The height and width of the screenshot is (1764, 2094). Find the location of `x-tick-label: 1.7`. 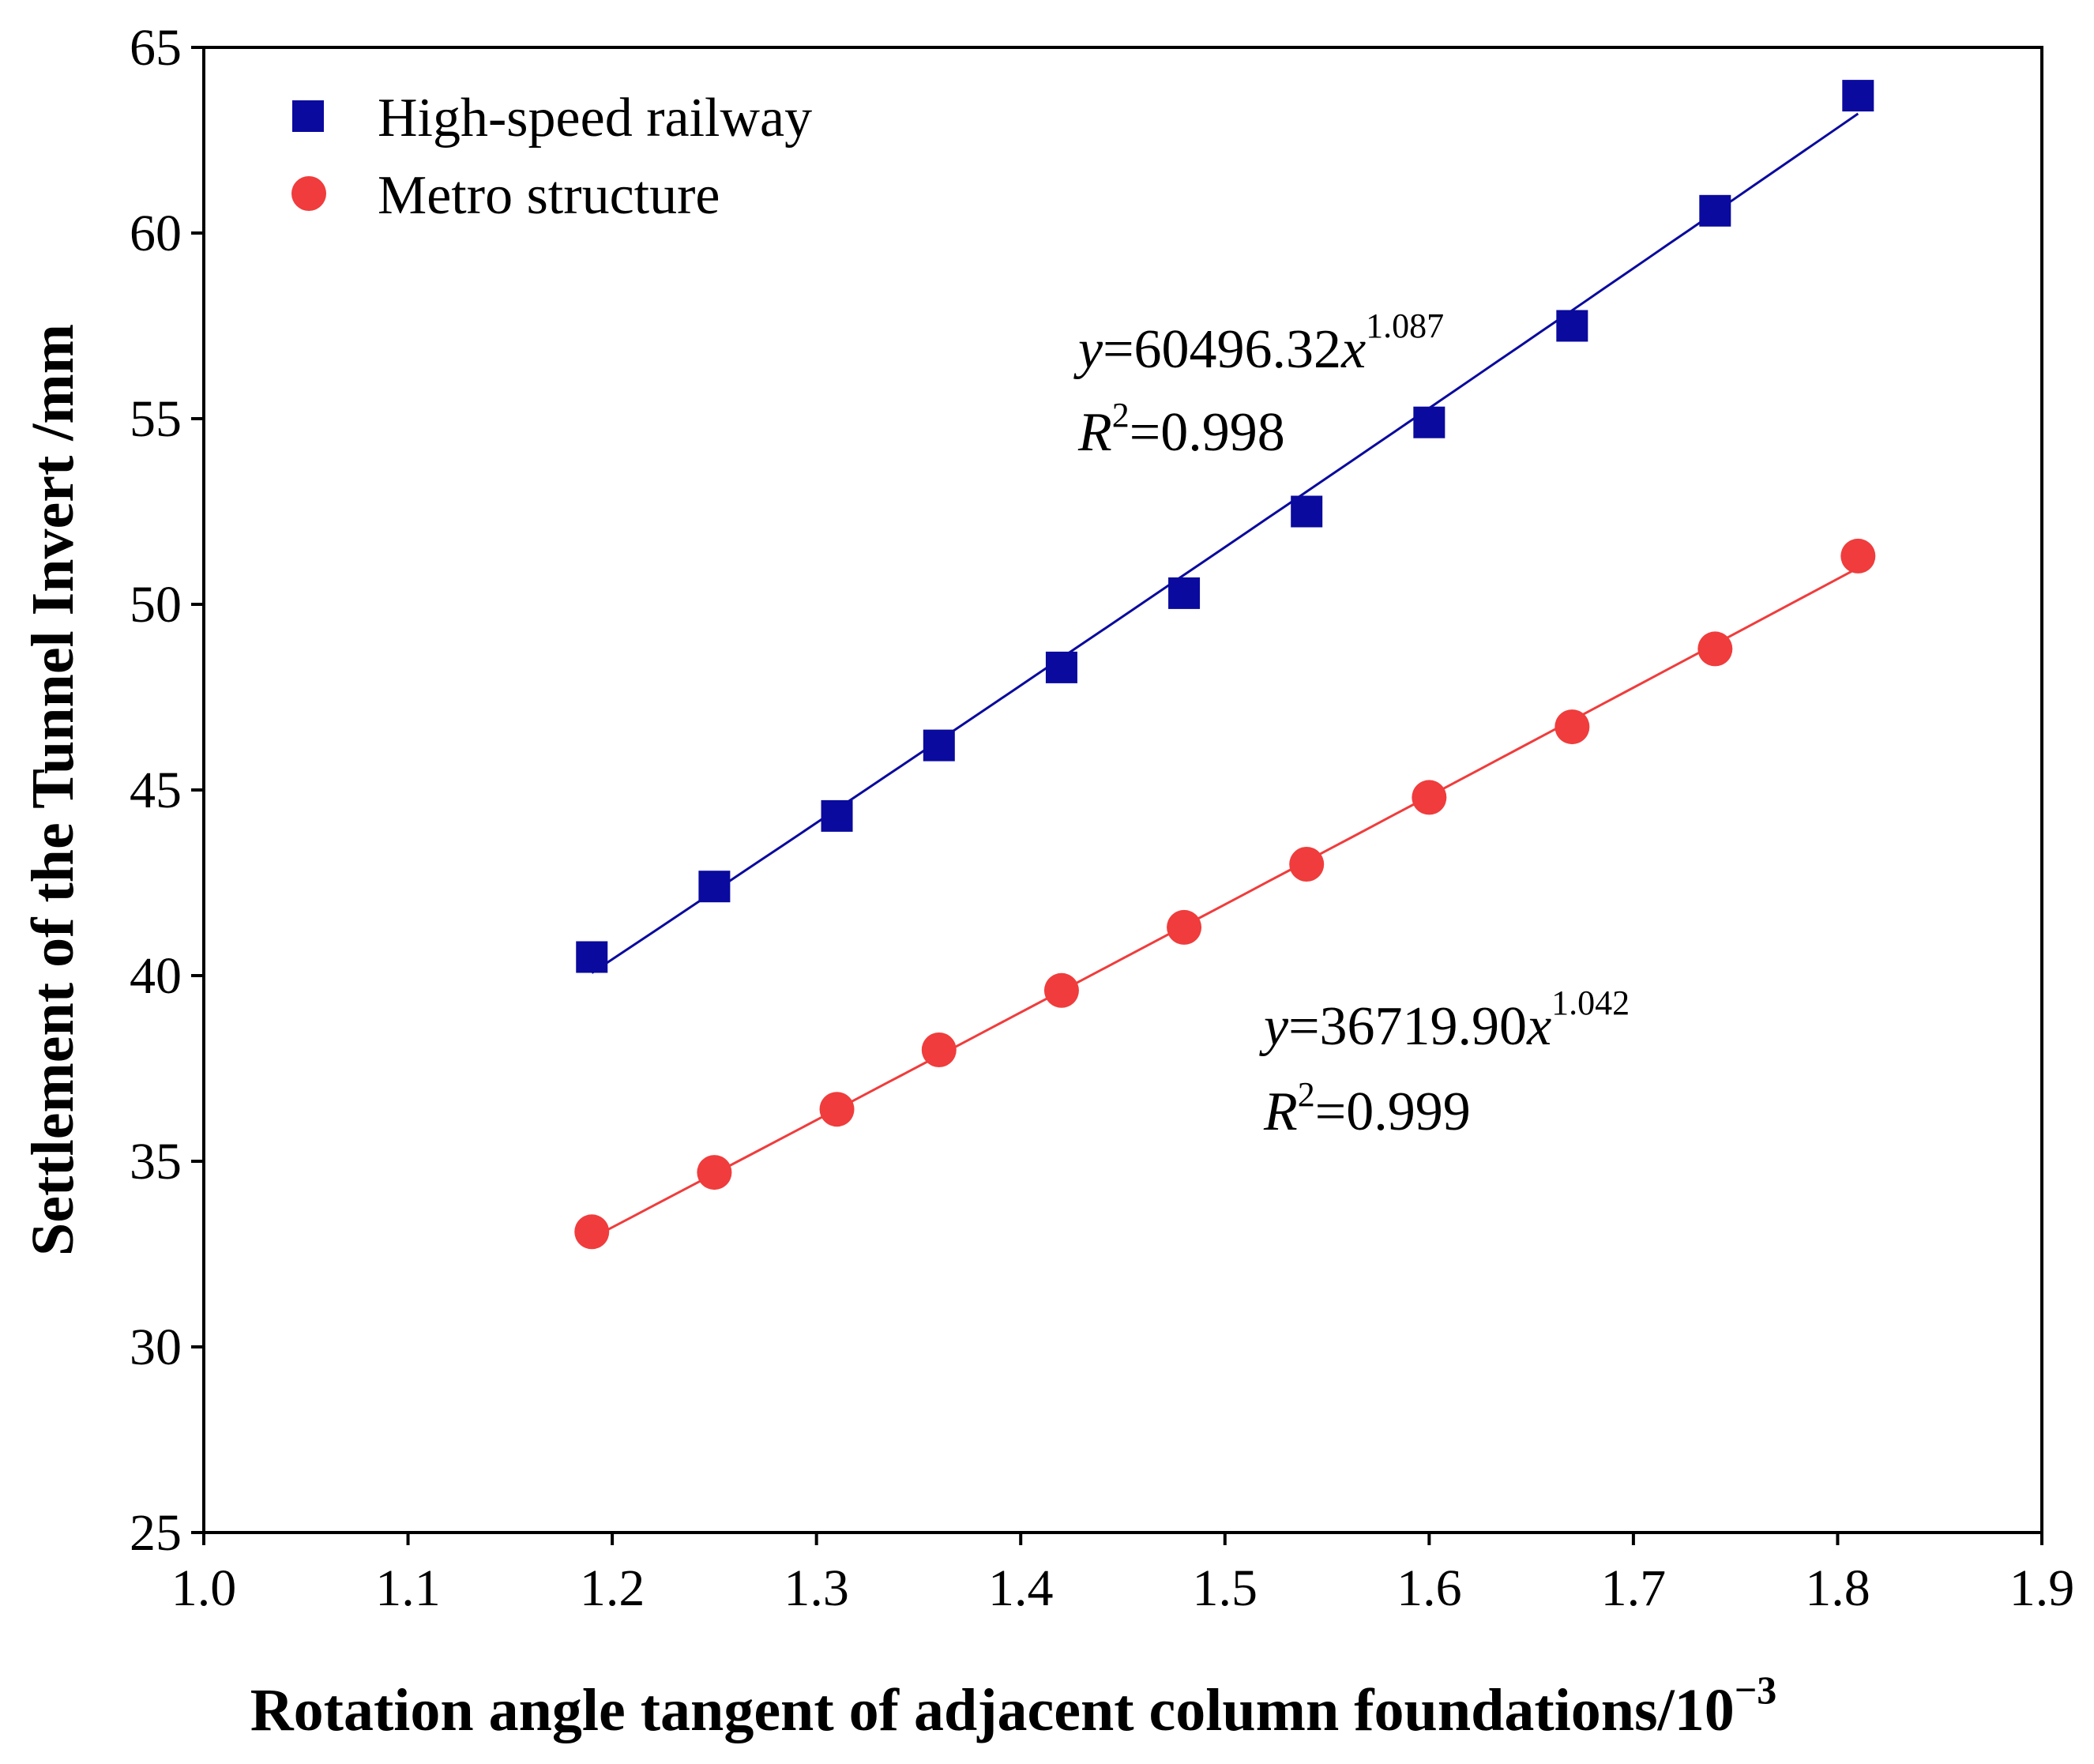

x-tick-label: 1.7 is located at coordinates (1634, 1588).